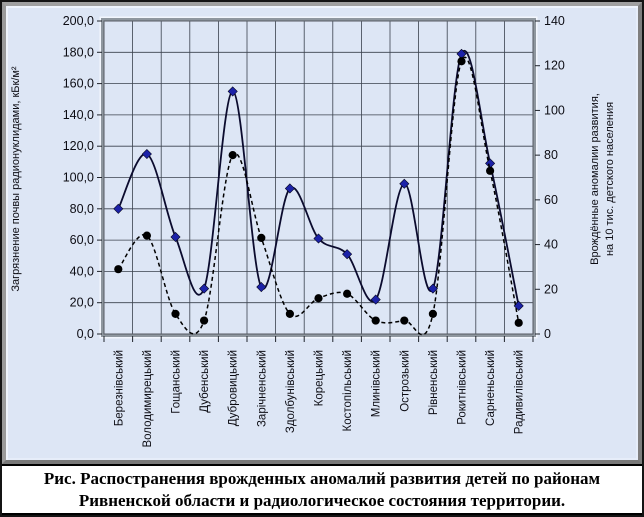 This screenshot has width=644, height=517. What do you see at coordinates (348, 390) in the screenshot?
I see `category-label: Костопільський` at bounding box center [348, 390].